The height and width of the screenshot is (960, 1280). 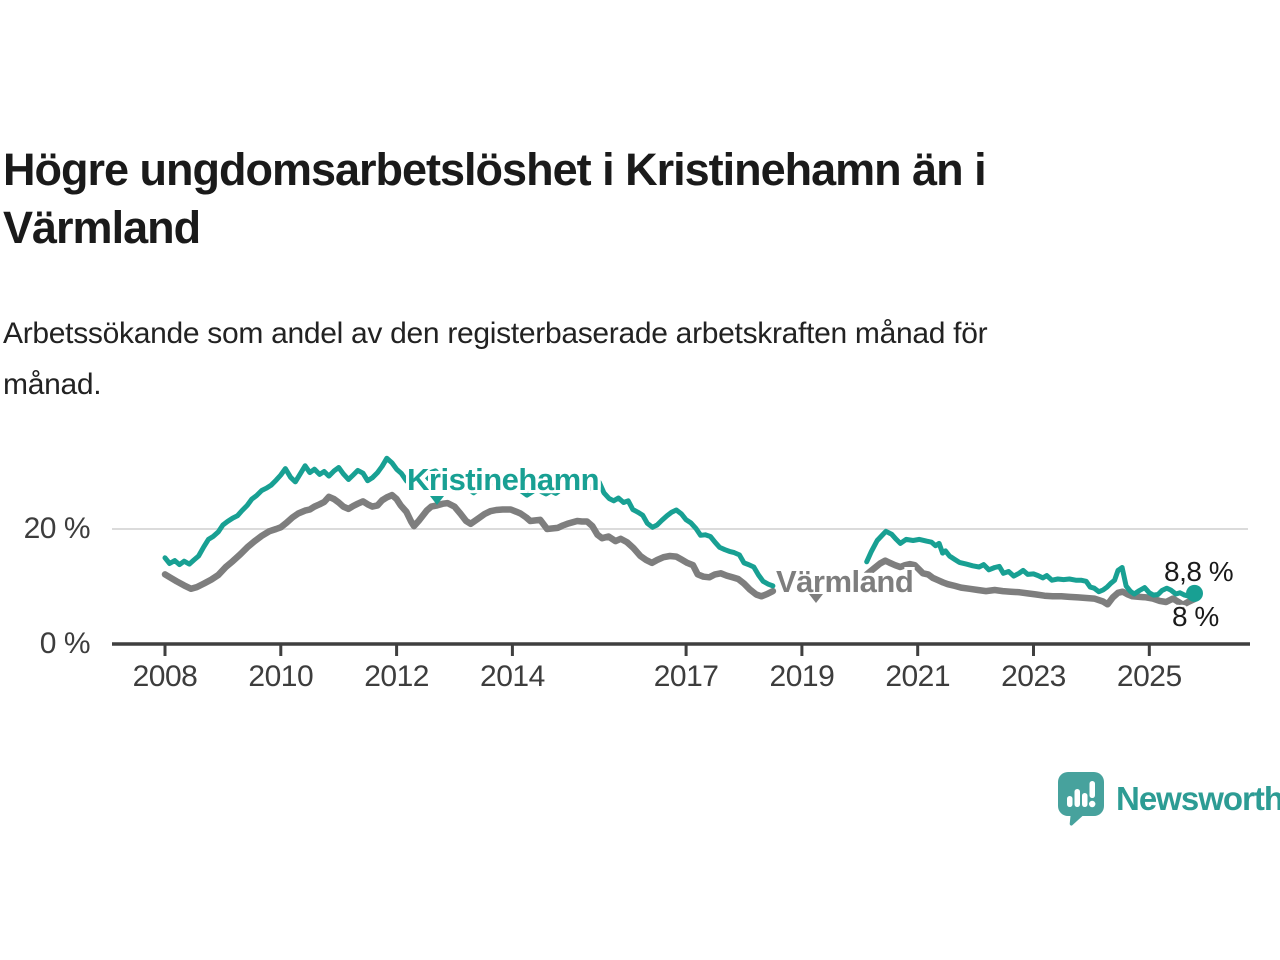 I want to click on x-tick-label-2010: 2010, so click(x=281, y=676).